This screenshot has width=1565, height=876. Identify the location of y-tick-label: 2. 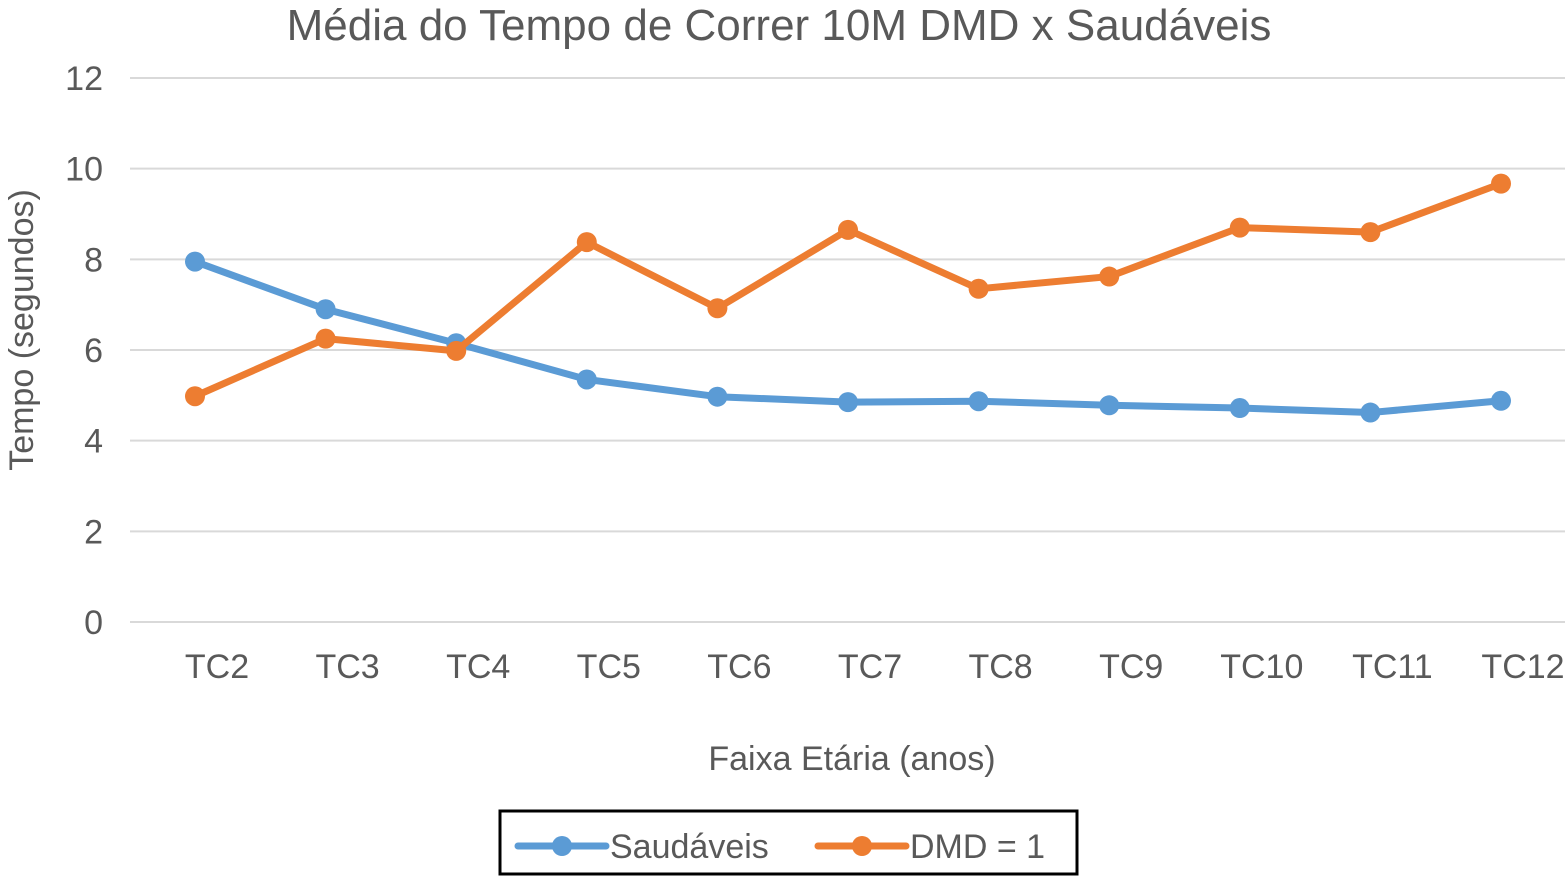
(93, 532).